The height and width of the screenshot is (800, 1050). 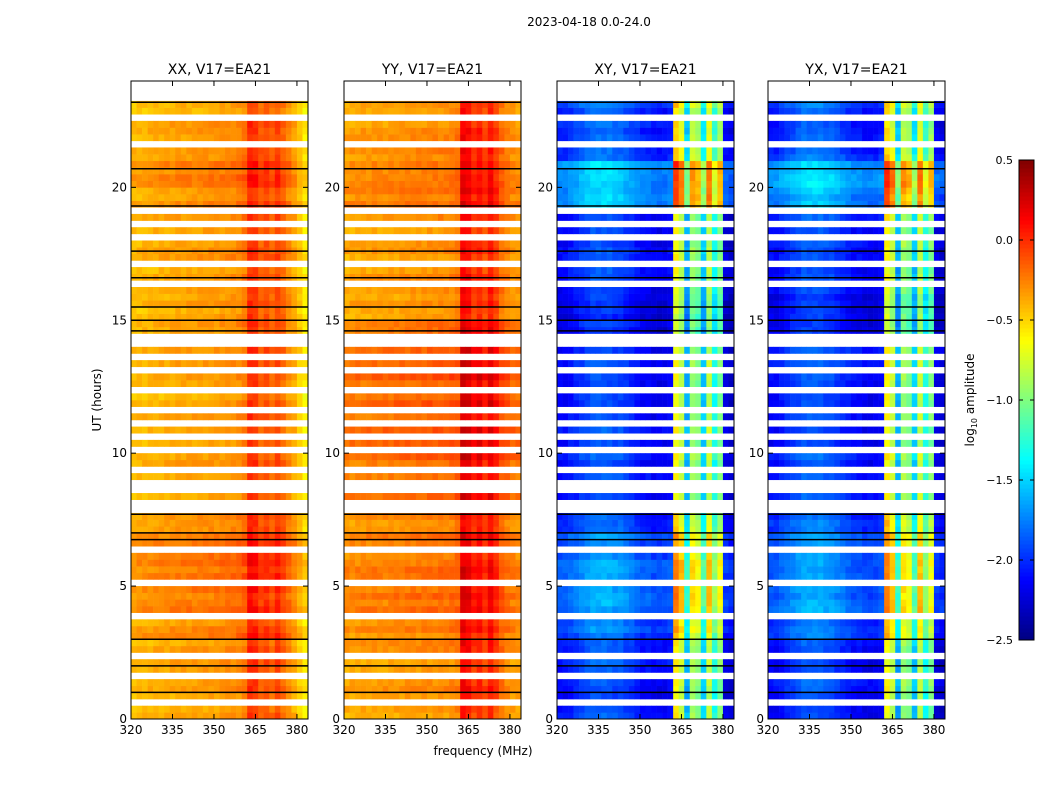 What do you see at coordinates (97, 399) in the screenshot?
I see `y-axis-label: UT (hours)` at bounding box center [97, 399].